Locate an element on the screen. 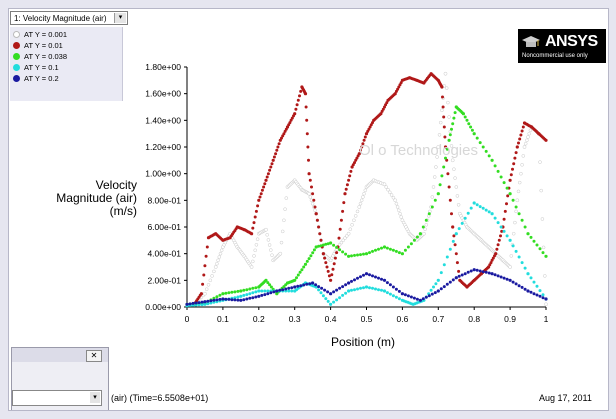 This screenshot has height=419, width=616. legend-marker is located at coordinates (16, 78).